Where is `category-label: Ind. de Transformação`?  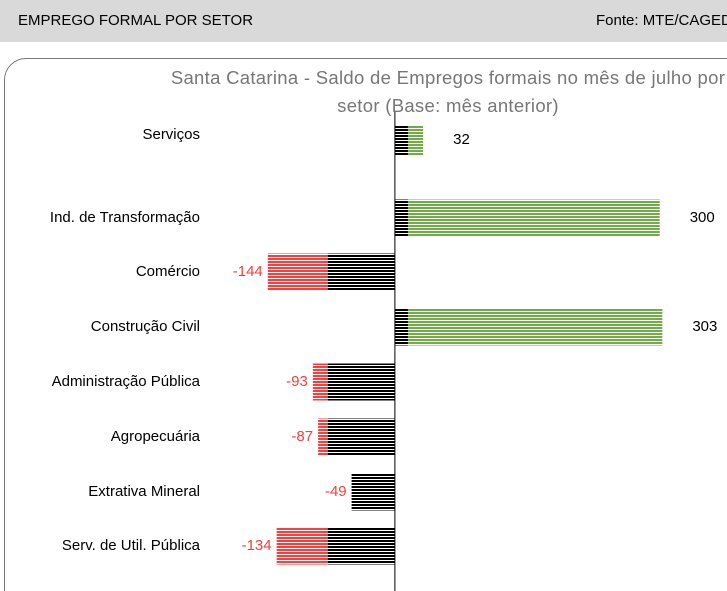 category-label: Ind. de Transformação is located at coordinates (125, 217).